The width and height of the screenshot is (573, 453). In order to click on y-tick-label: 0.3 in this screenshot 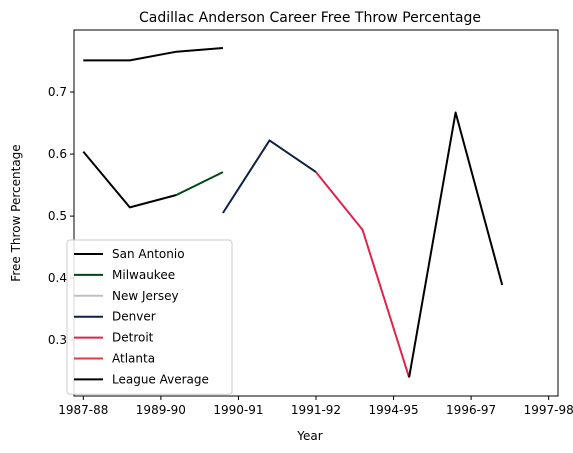, I will do `click(57, 340)`.